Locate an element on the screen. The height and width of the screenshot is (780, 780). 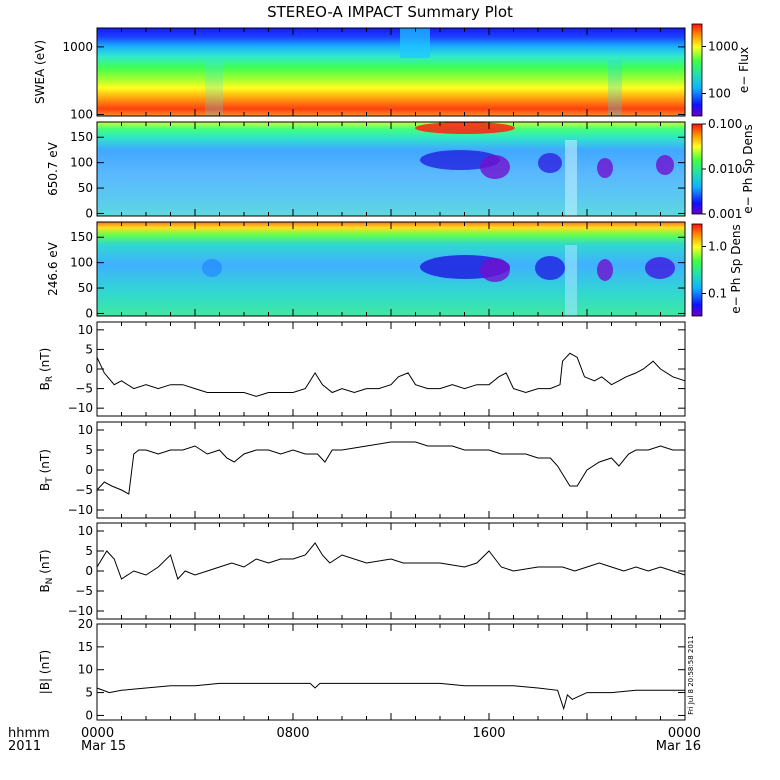
bn-x-ticks is located at coordinates (391, 571).